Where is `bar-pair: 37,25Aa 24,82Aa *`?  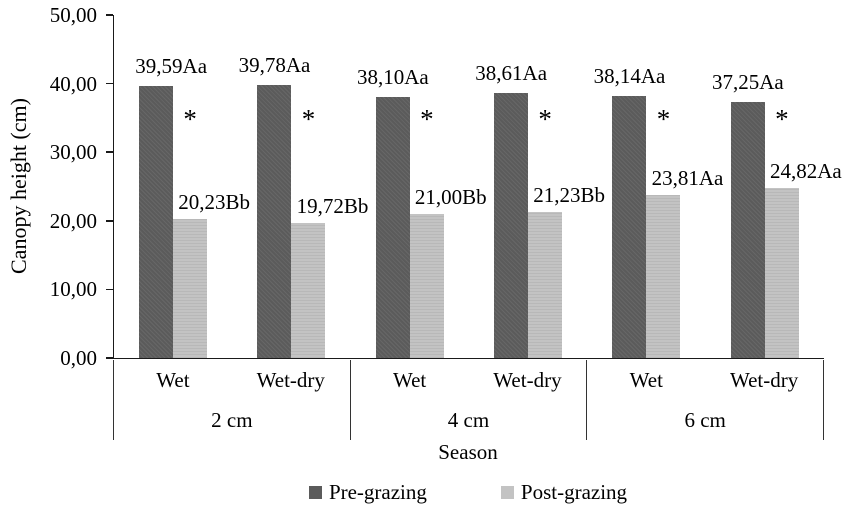
bar-pair: 37,25Aa 24,82Aa * is located at coordinates (774, 186).